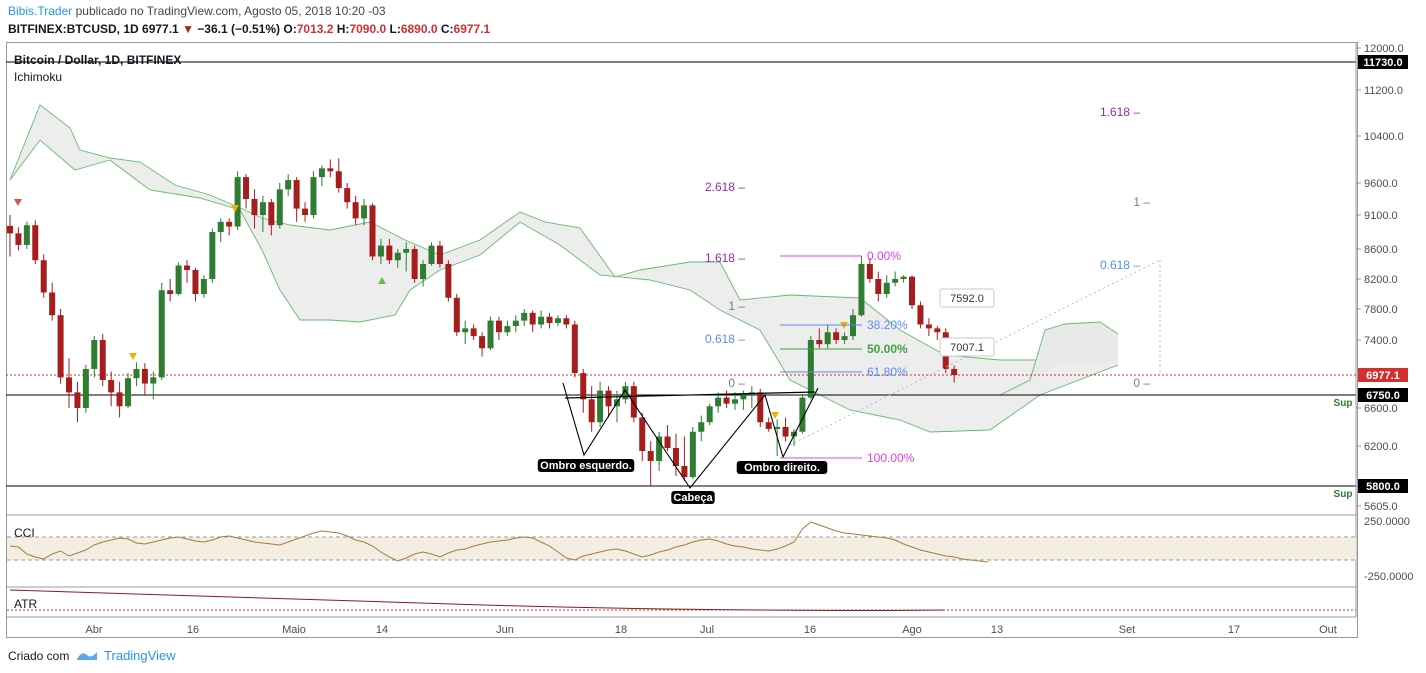 The width and height of the screenshot is (1426, 673). What do you see at coordinates (39, 656) in the screenshot?
I see `created-with: Criado com` at bounding box center [39, 656].